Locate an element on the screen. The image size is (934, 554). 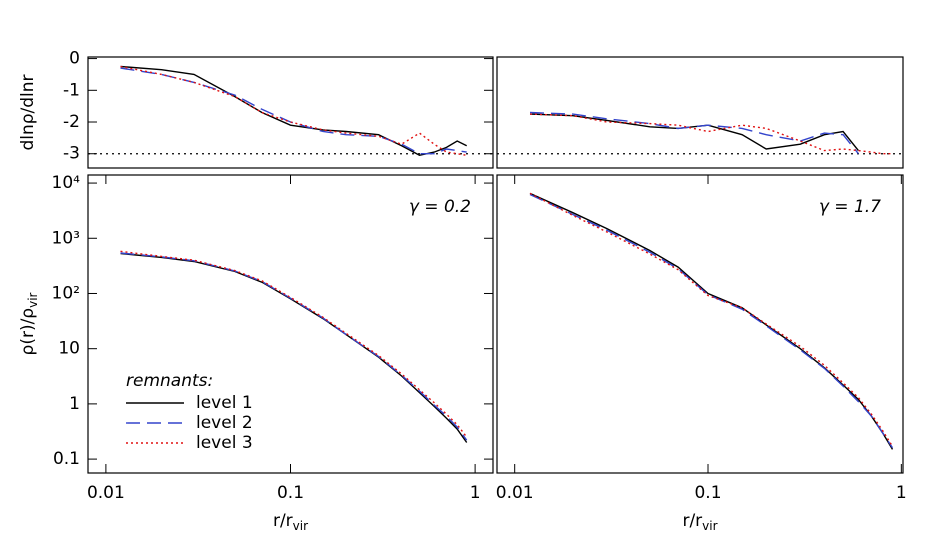
y-axis-label-main: ρ(r)/ρ is located at coordinates (28, 332).